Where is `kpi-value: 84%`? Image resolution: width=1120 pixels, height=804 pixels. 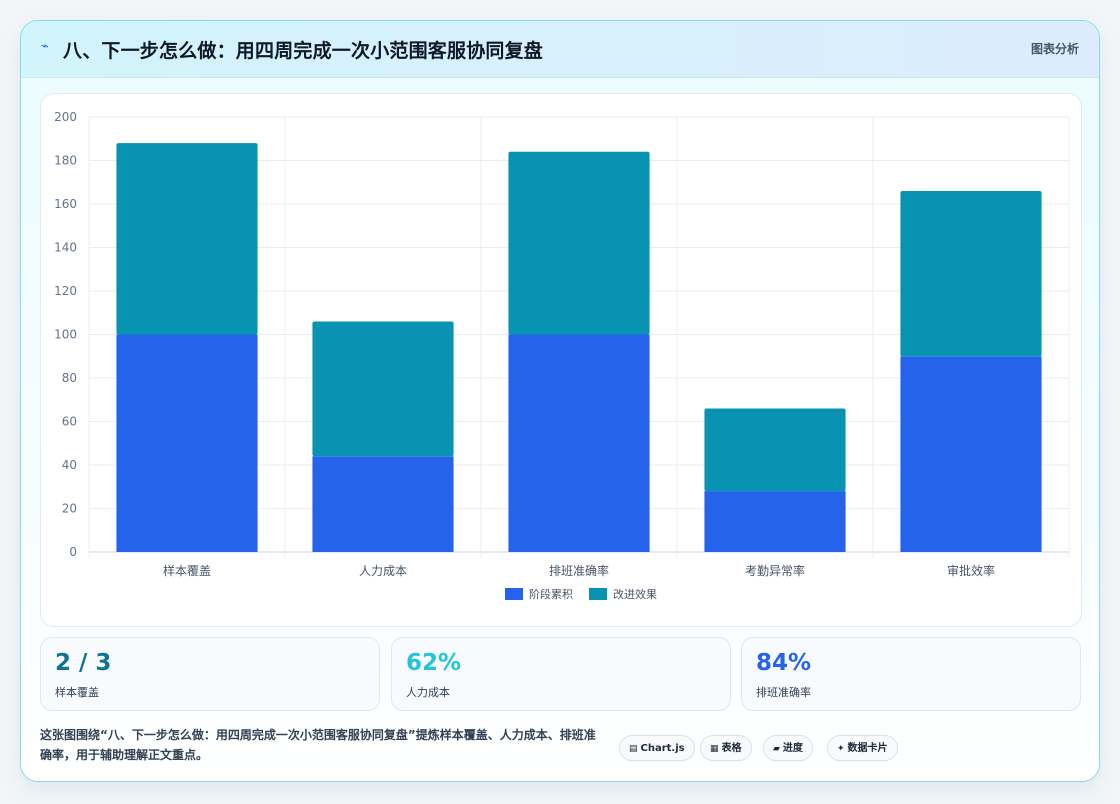 kpi-value: 84% is located at coordinates (784, 663).